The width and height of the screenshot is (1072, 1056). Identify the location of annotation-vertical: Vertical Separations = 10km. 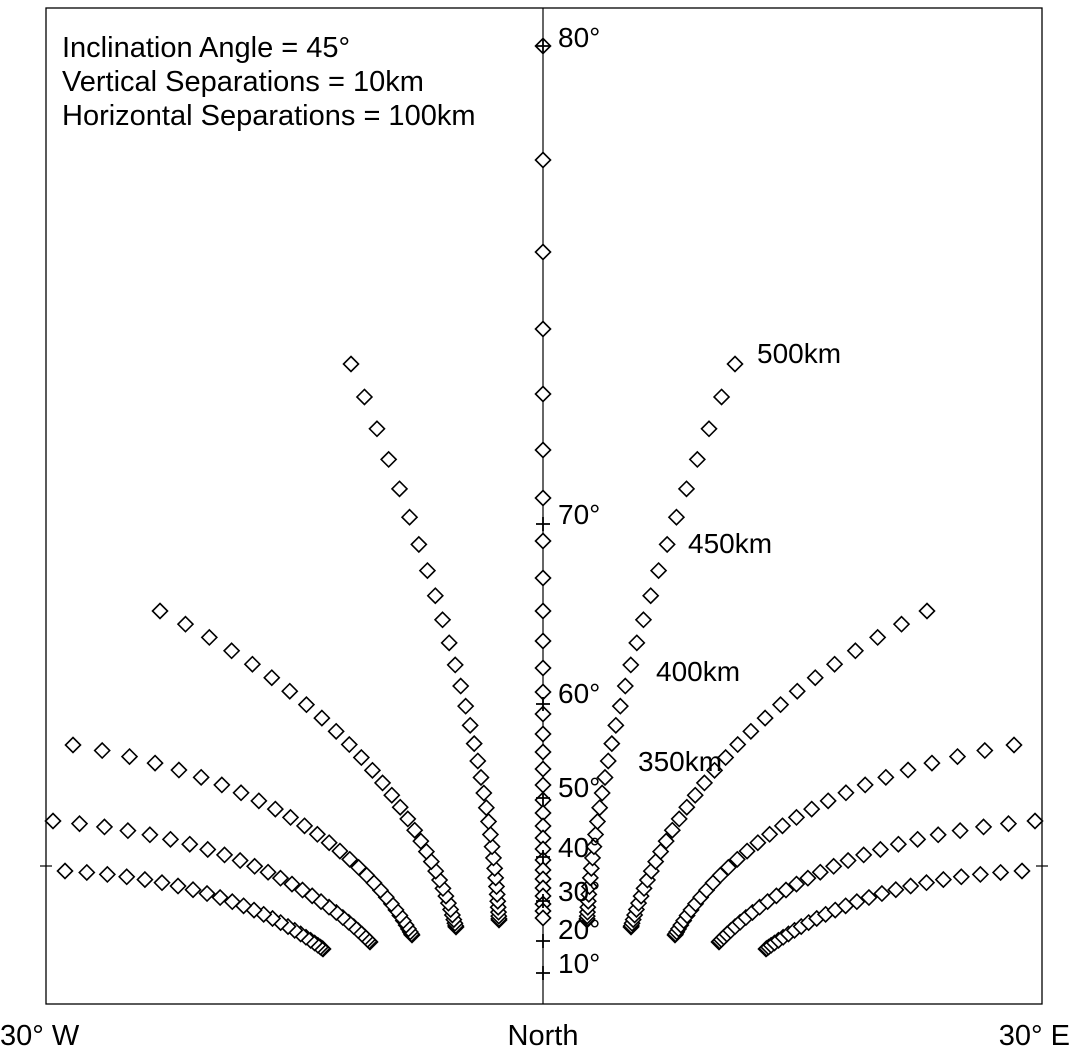
(243, 82).